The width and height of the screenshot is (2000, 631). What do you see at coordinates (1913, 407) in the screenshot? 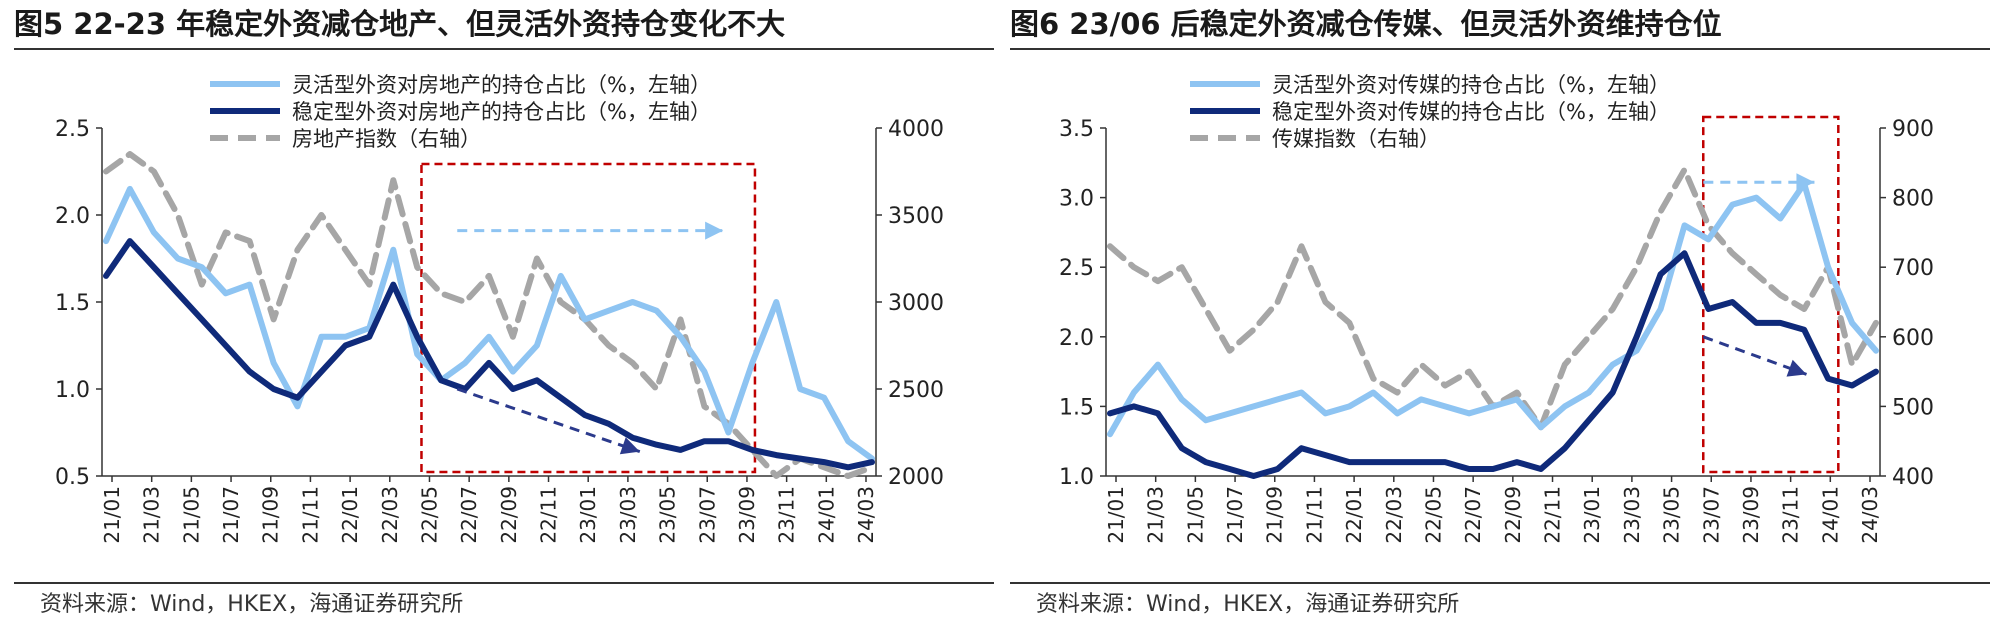
I see `y-right-tick-label: 500` at bounding box center [1913, 407].